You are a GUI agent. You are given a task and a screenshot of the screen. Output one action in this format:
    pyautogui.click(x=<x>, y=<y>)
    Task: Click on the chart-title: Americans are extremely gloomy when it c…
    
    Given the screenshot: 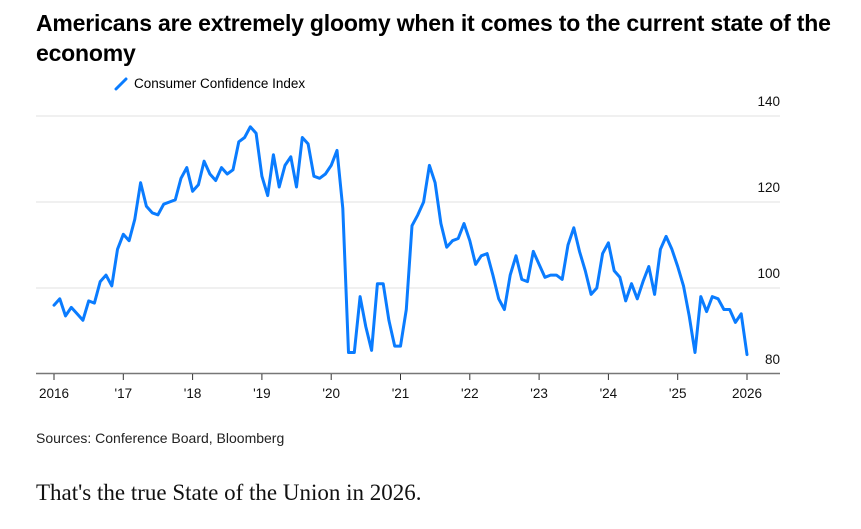 What is the action you would take?
    pyautogui.click(x=433, y=38)
    